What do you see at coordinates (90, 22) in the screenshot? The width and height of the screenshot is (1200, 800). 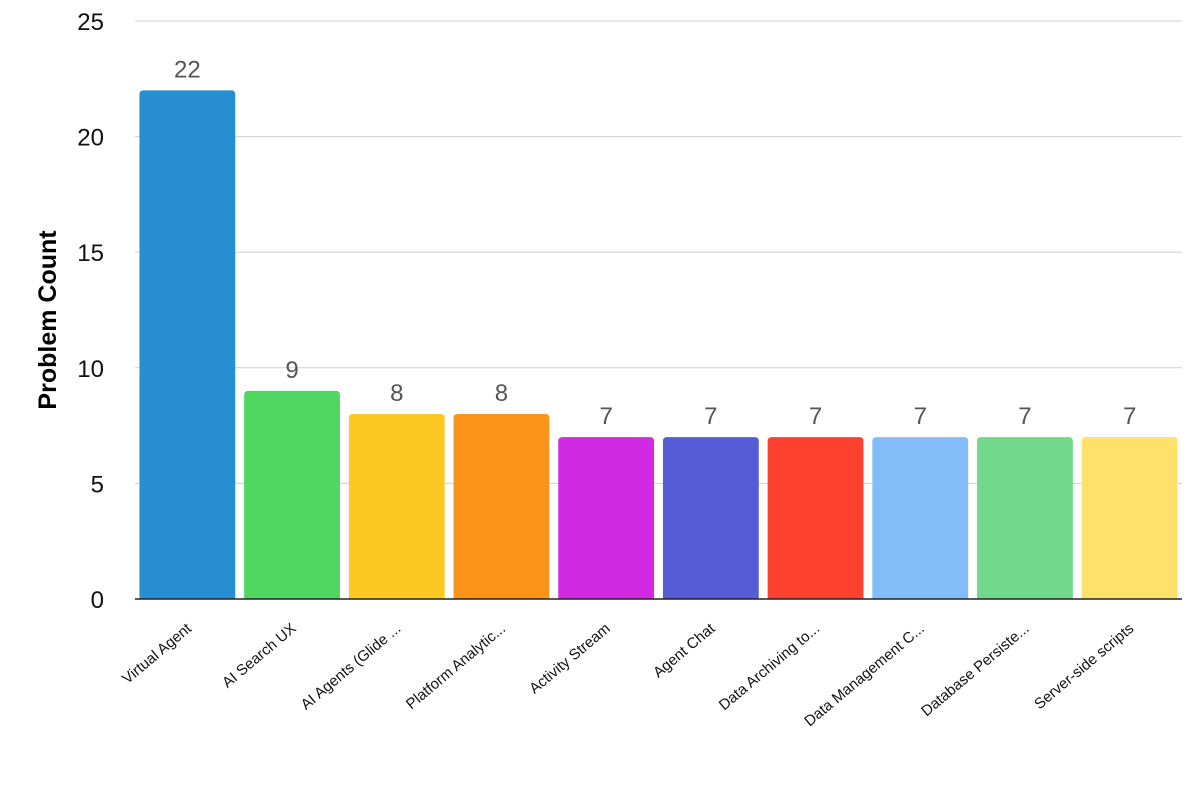 I see `y-tick-label: 25` at bounding box center [90, 22].